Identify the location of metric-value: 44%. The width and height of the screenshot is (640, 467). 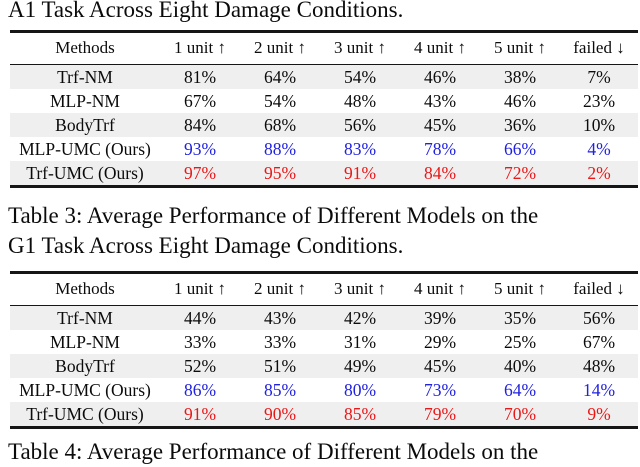
(200, 317).